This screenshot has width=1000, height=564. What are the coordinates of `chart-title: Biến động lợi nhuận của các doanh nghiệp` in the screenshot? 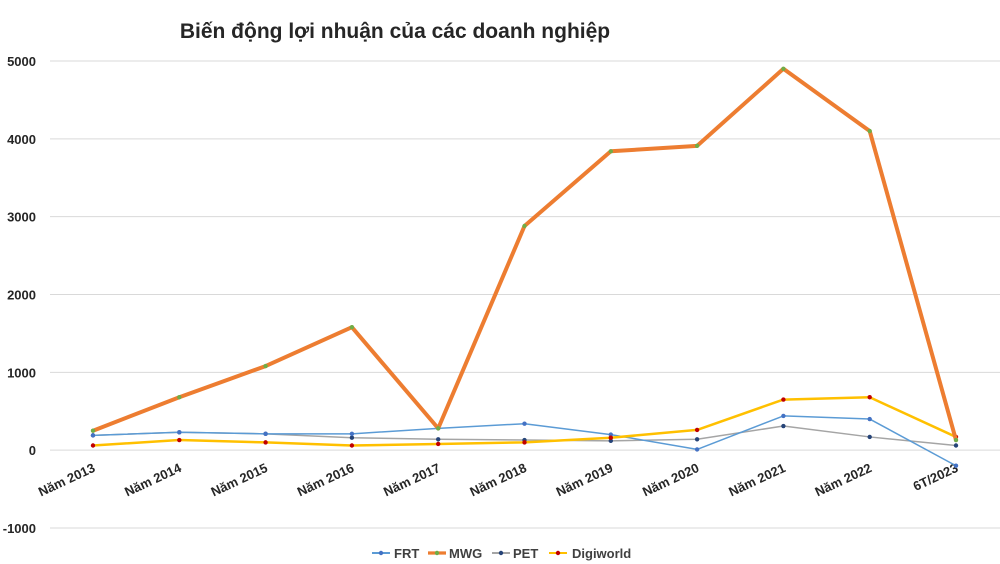 It's located at (395, 31).